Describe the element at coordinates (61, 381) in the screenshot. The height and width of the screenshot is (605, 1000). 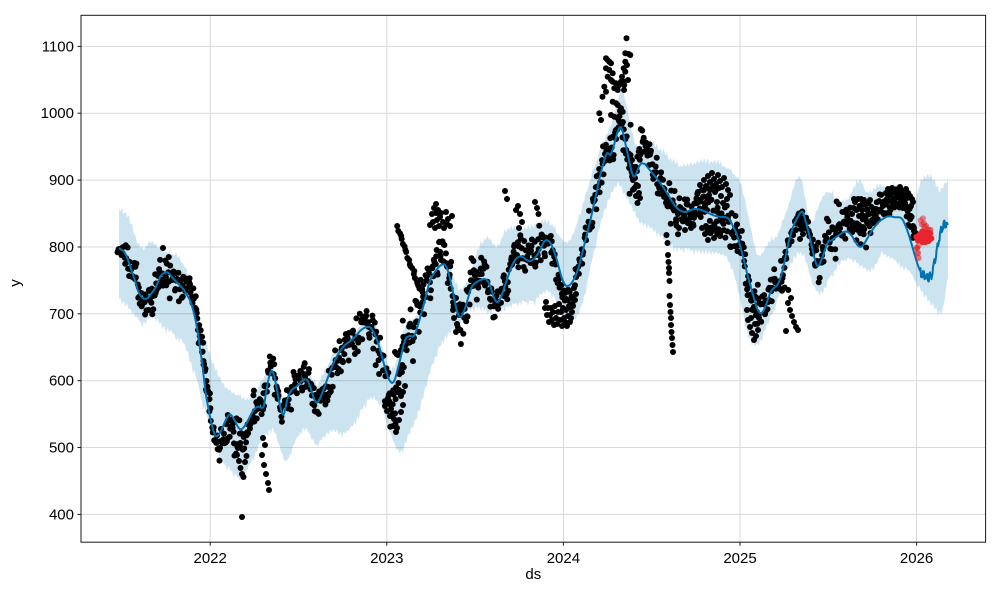
I see `svg-text: 600` at that location.